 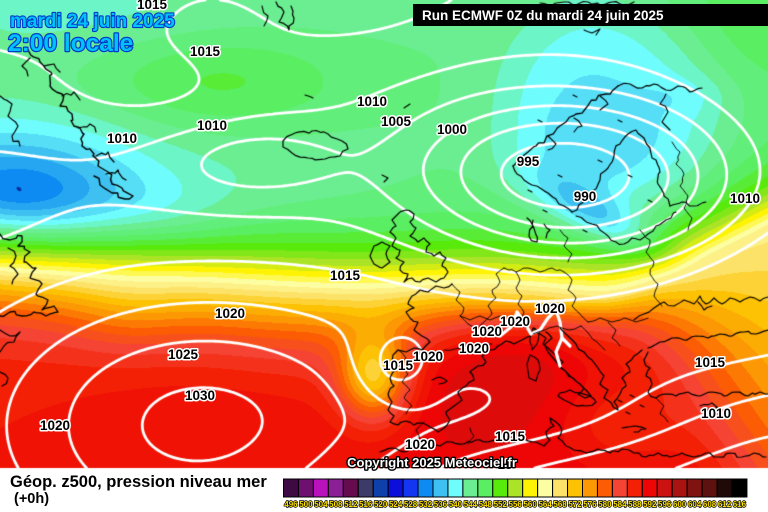 I want to click on svg-text: 524, so click(x=396, y=504).